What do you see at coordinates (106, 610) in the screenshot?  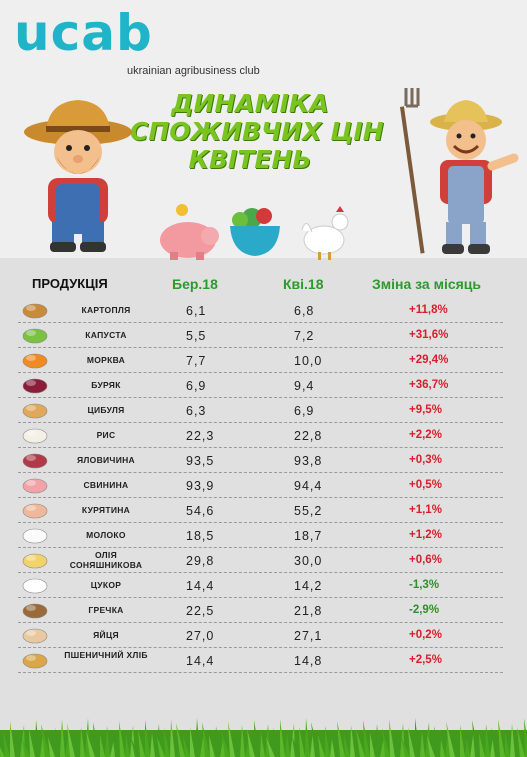 I see `product-name: ГРЕЧКА` at bounding box center [106, 610].